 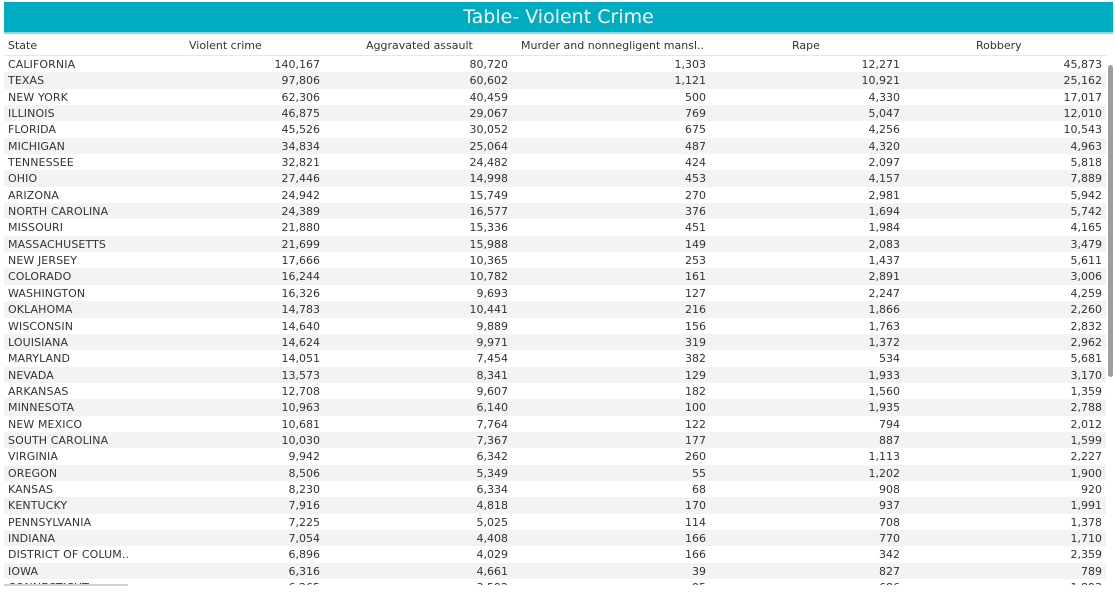 I want to click on cell-robbery: 1,710, so click(x=1086, y=538).